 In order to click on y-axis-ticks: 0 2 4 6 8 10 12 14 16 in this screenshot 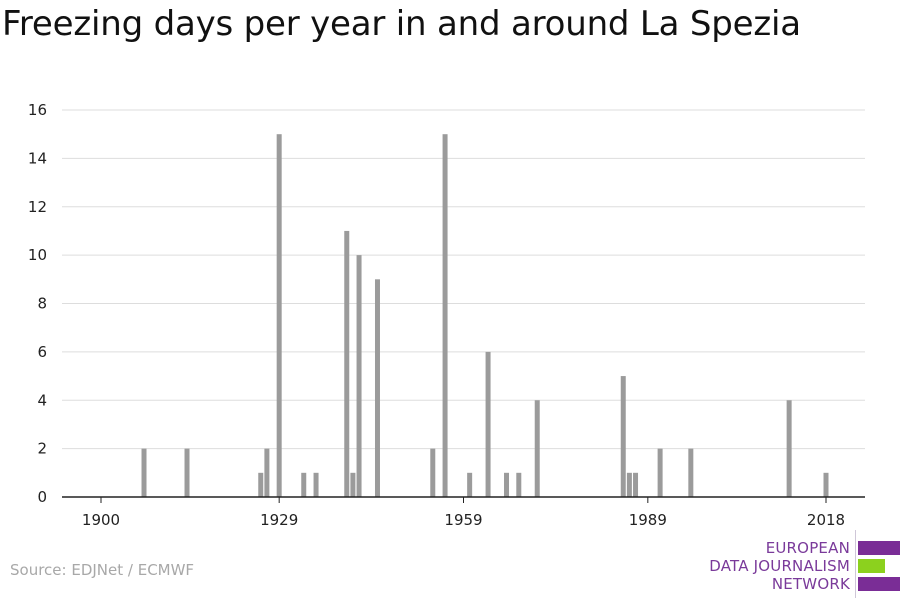, I will do `click(37, 303)`.